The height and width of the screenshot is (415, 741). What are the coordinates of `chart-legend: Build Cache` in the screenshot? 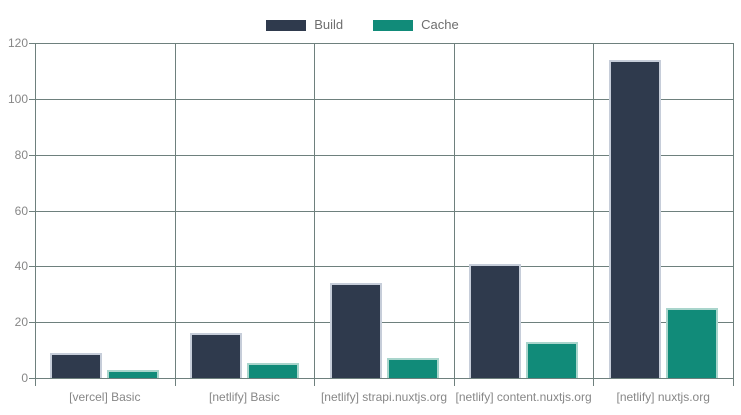 It's located at (370, 25).